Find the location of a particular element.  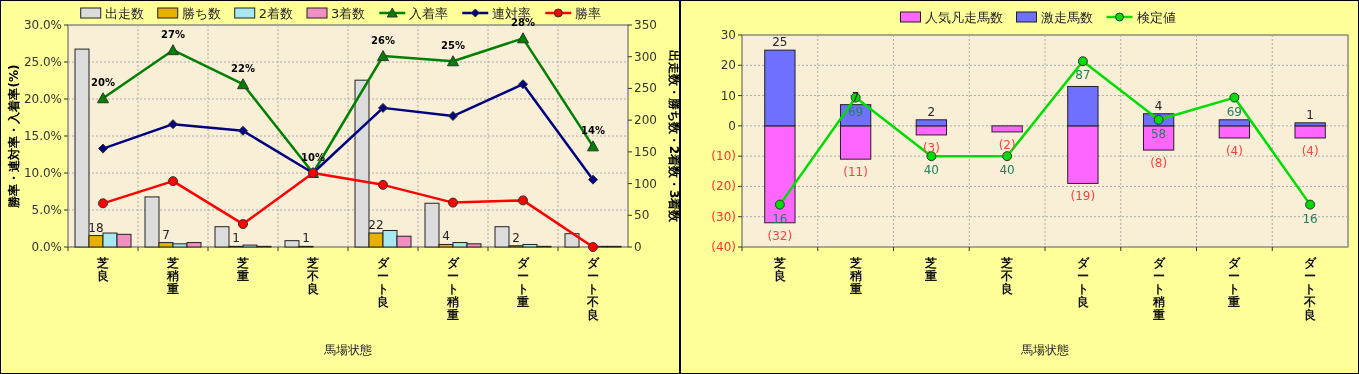

data-label: 7 is located at coordinates (166, 234).